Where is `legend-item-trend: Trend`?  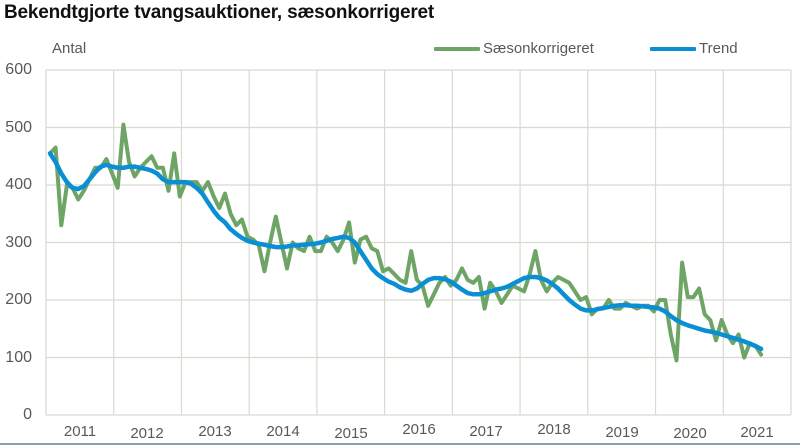
legend-item-trend: Trend is located at coordinates (694, 48).